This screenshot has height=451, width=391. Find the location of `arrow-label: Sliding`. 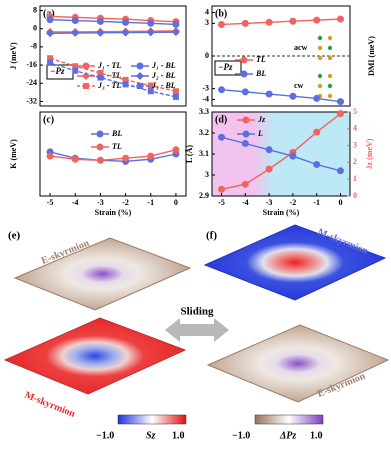

arrow-label: Sliding is located at coordinates (197, 312).